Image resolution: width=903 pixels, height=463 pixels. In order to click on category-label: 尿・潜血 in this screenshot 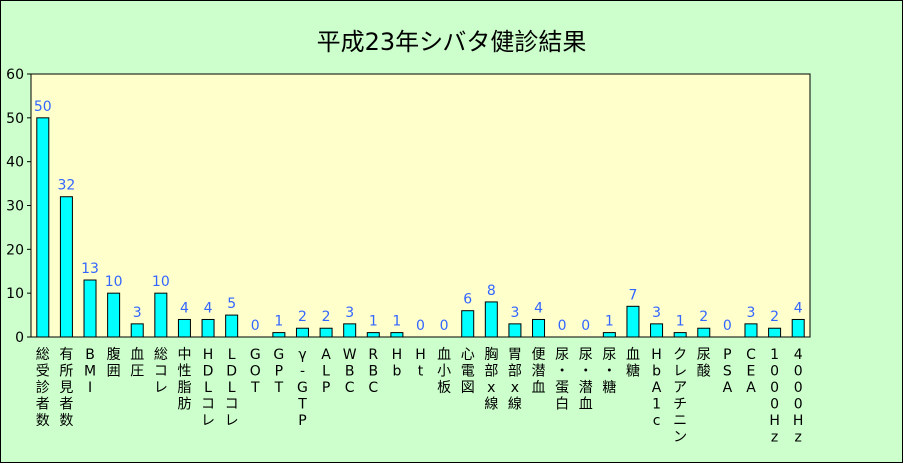, I will do `click(586, 380)`.